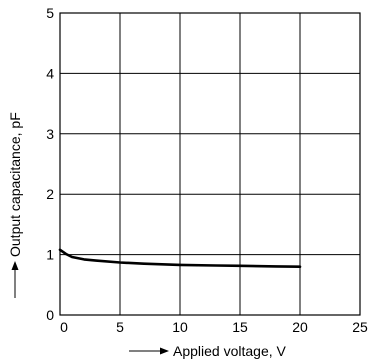  Describe the element at coordinates (230, 351) in the screenshot. I see `x-axis-label: Applied voltage, V` at that location.